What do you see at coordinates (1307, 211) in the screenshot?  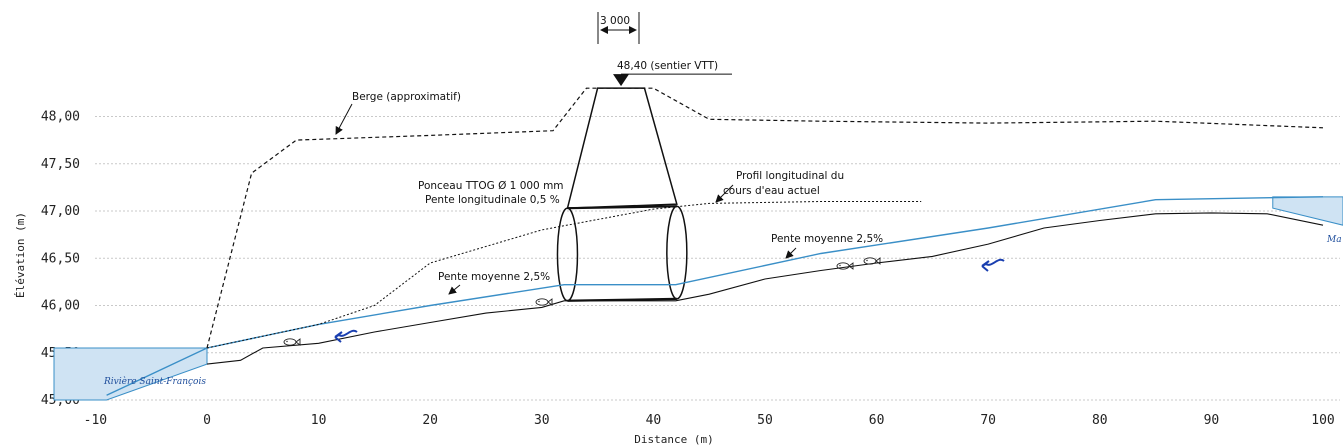 I see `river-right-water` at bounding box center [1307, 211].